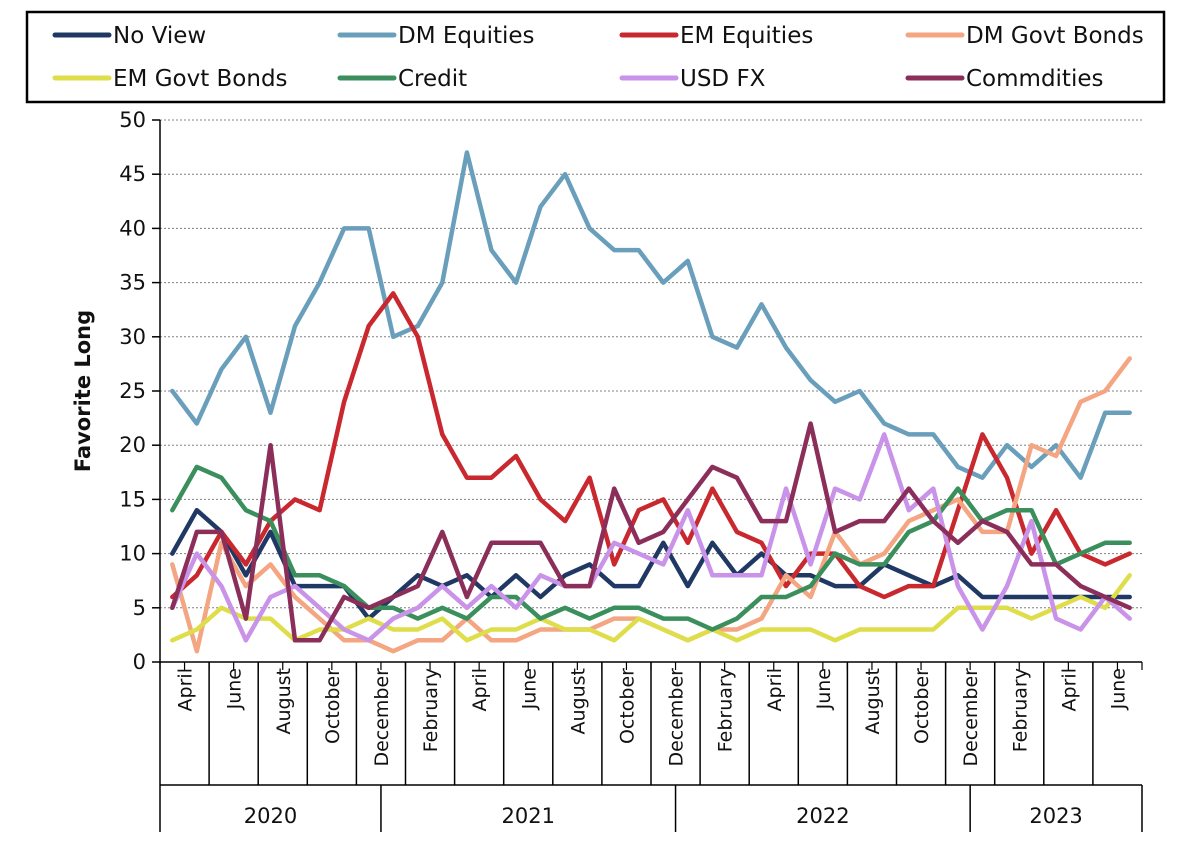  What do you see at coordinates (528, 816) in the screenshot?
I see `x-year-label: 2021` at bounding box center [528, 816].